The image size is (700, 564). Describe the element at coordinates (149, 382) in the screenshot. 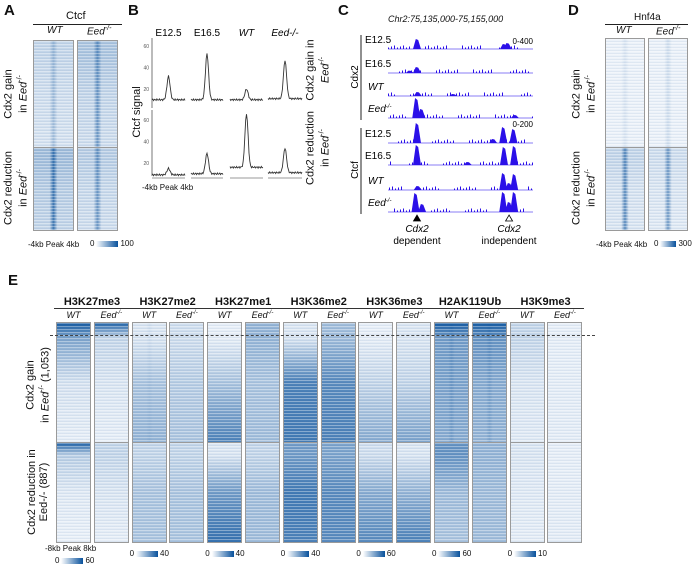

I see `heatmap-h3k27me2-wt-gain` at that location.